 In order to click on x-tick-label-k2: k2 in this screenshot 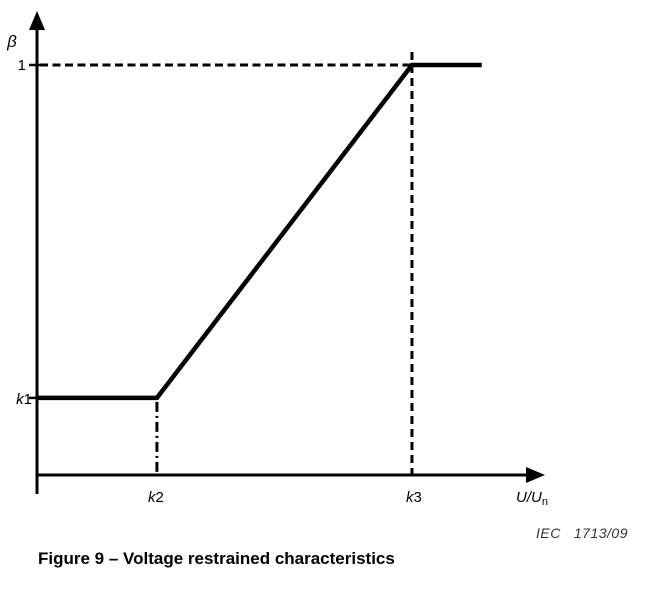, I will do `click(156, 497)`.